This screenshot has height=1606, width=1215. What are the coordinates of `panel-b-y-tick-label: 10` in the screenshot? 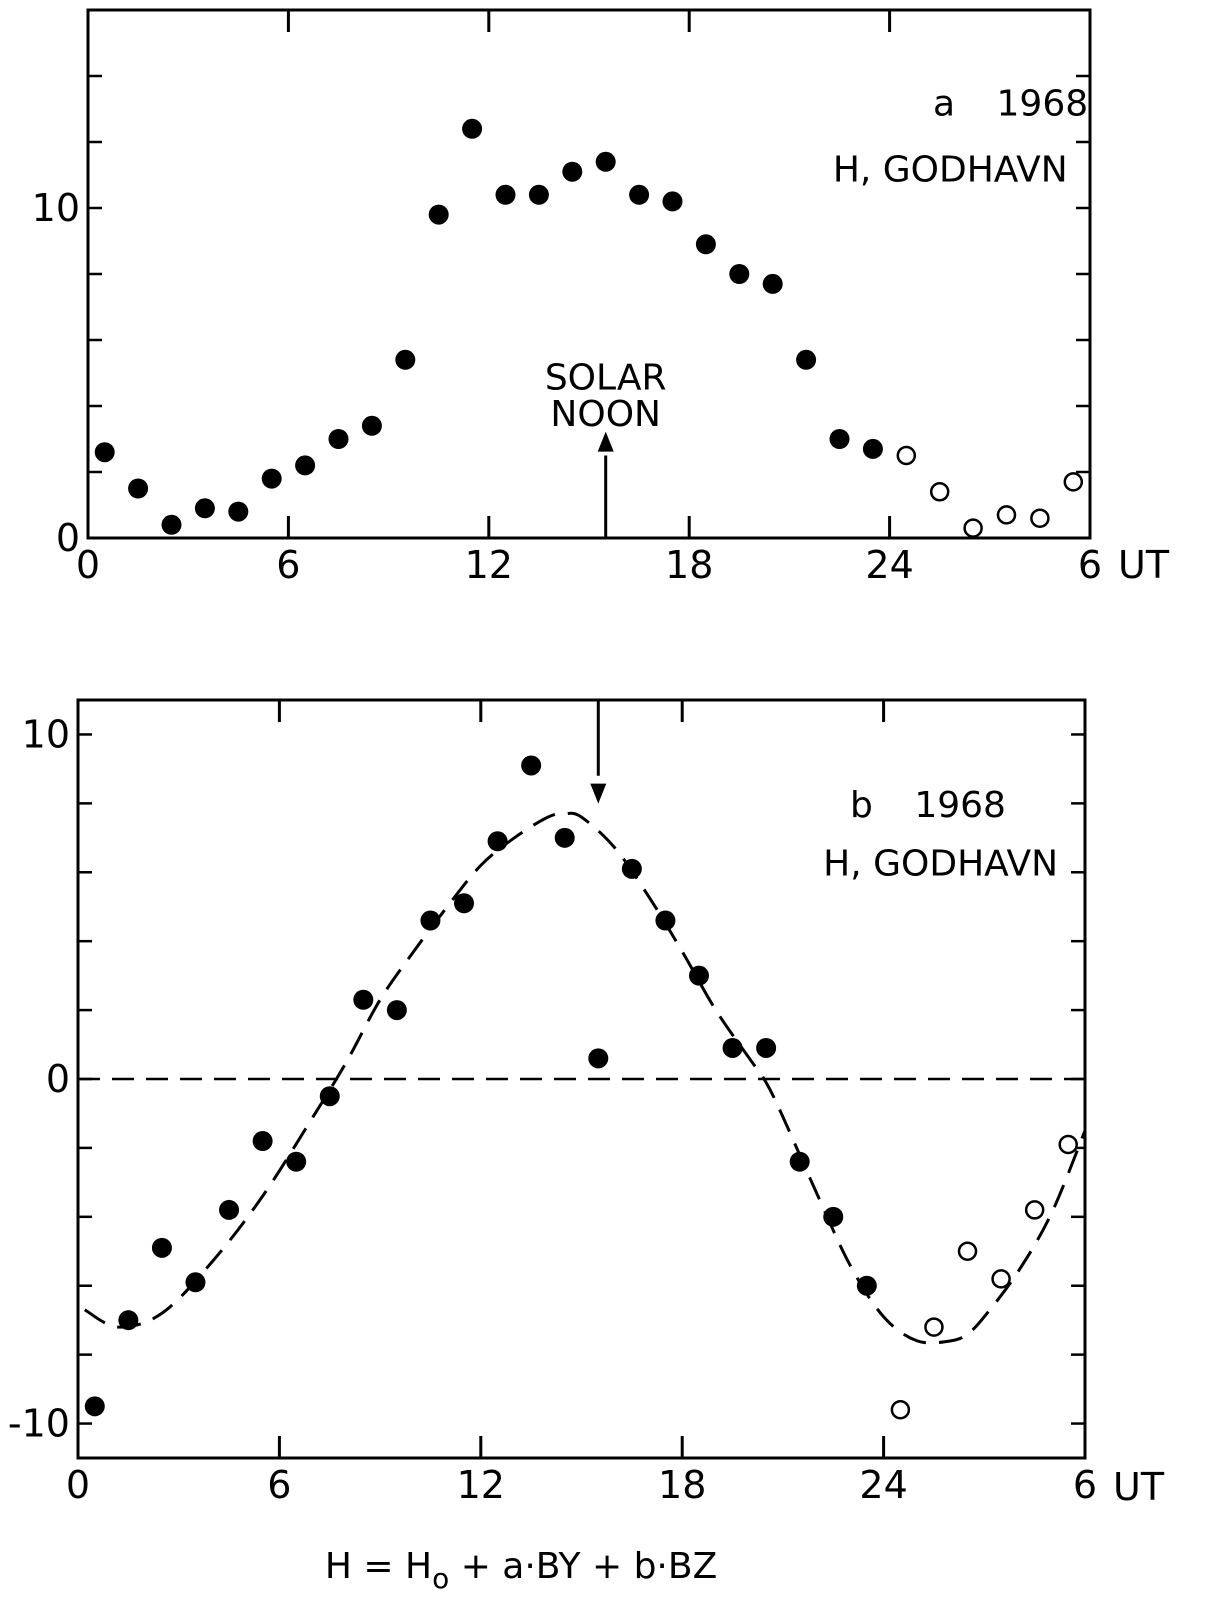 It's located at (46, 734).